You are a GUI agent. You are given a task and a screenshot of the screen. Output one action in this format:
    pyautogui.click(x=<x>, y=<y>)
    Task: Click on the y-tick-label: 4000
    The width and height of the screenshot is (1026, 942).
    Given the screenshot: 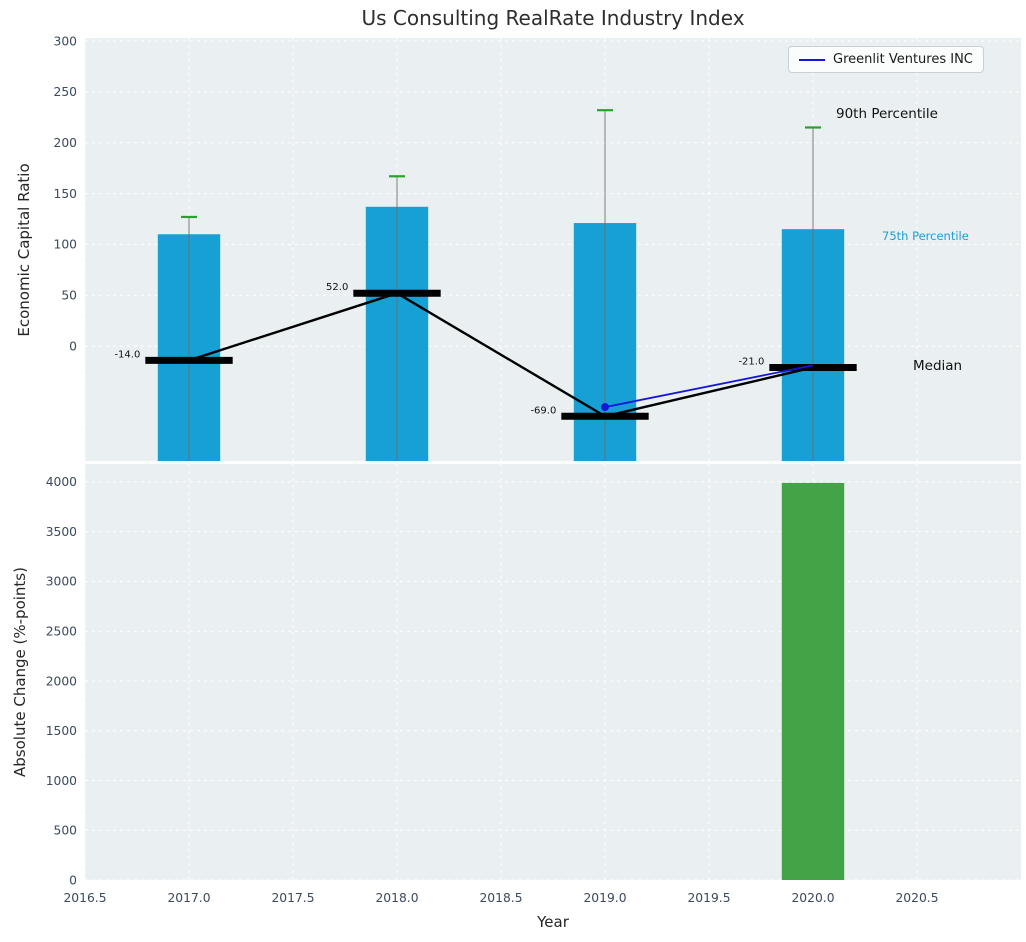 What is the action you would take?
    pyautogui.click(x=61, y=482)
    